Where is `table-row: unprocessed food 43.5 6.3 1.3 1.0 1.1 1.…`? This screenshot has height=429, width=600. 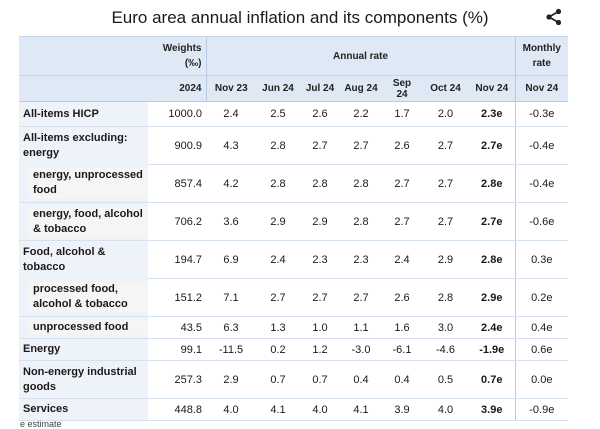 table-row: unprocessed food 43.5 6.3 1.3 1.0 1.1 1.… is located at coordinates (294, 327).